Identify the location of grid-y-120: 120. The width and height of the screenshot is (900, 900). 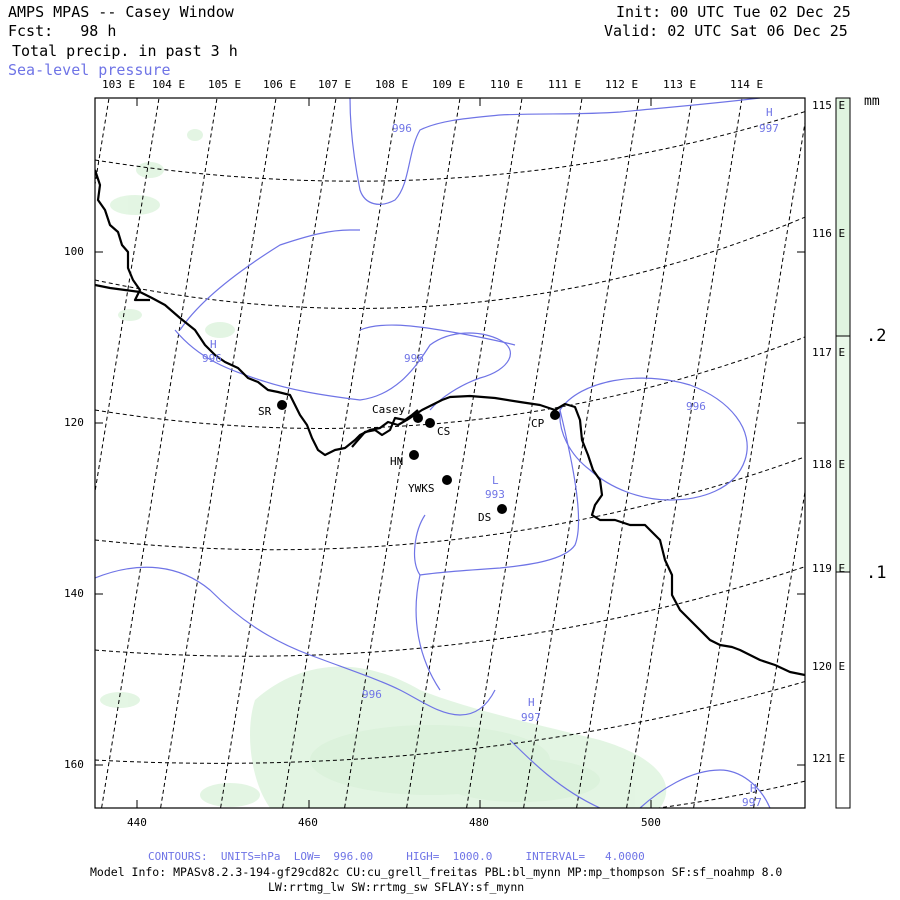
(74, 422).